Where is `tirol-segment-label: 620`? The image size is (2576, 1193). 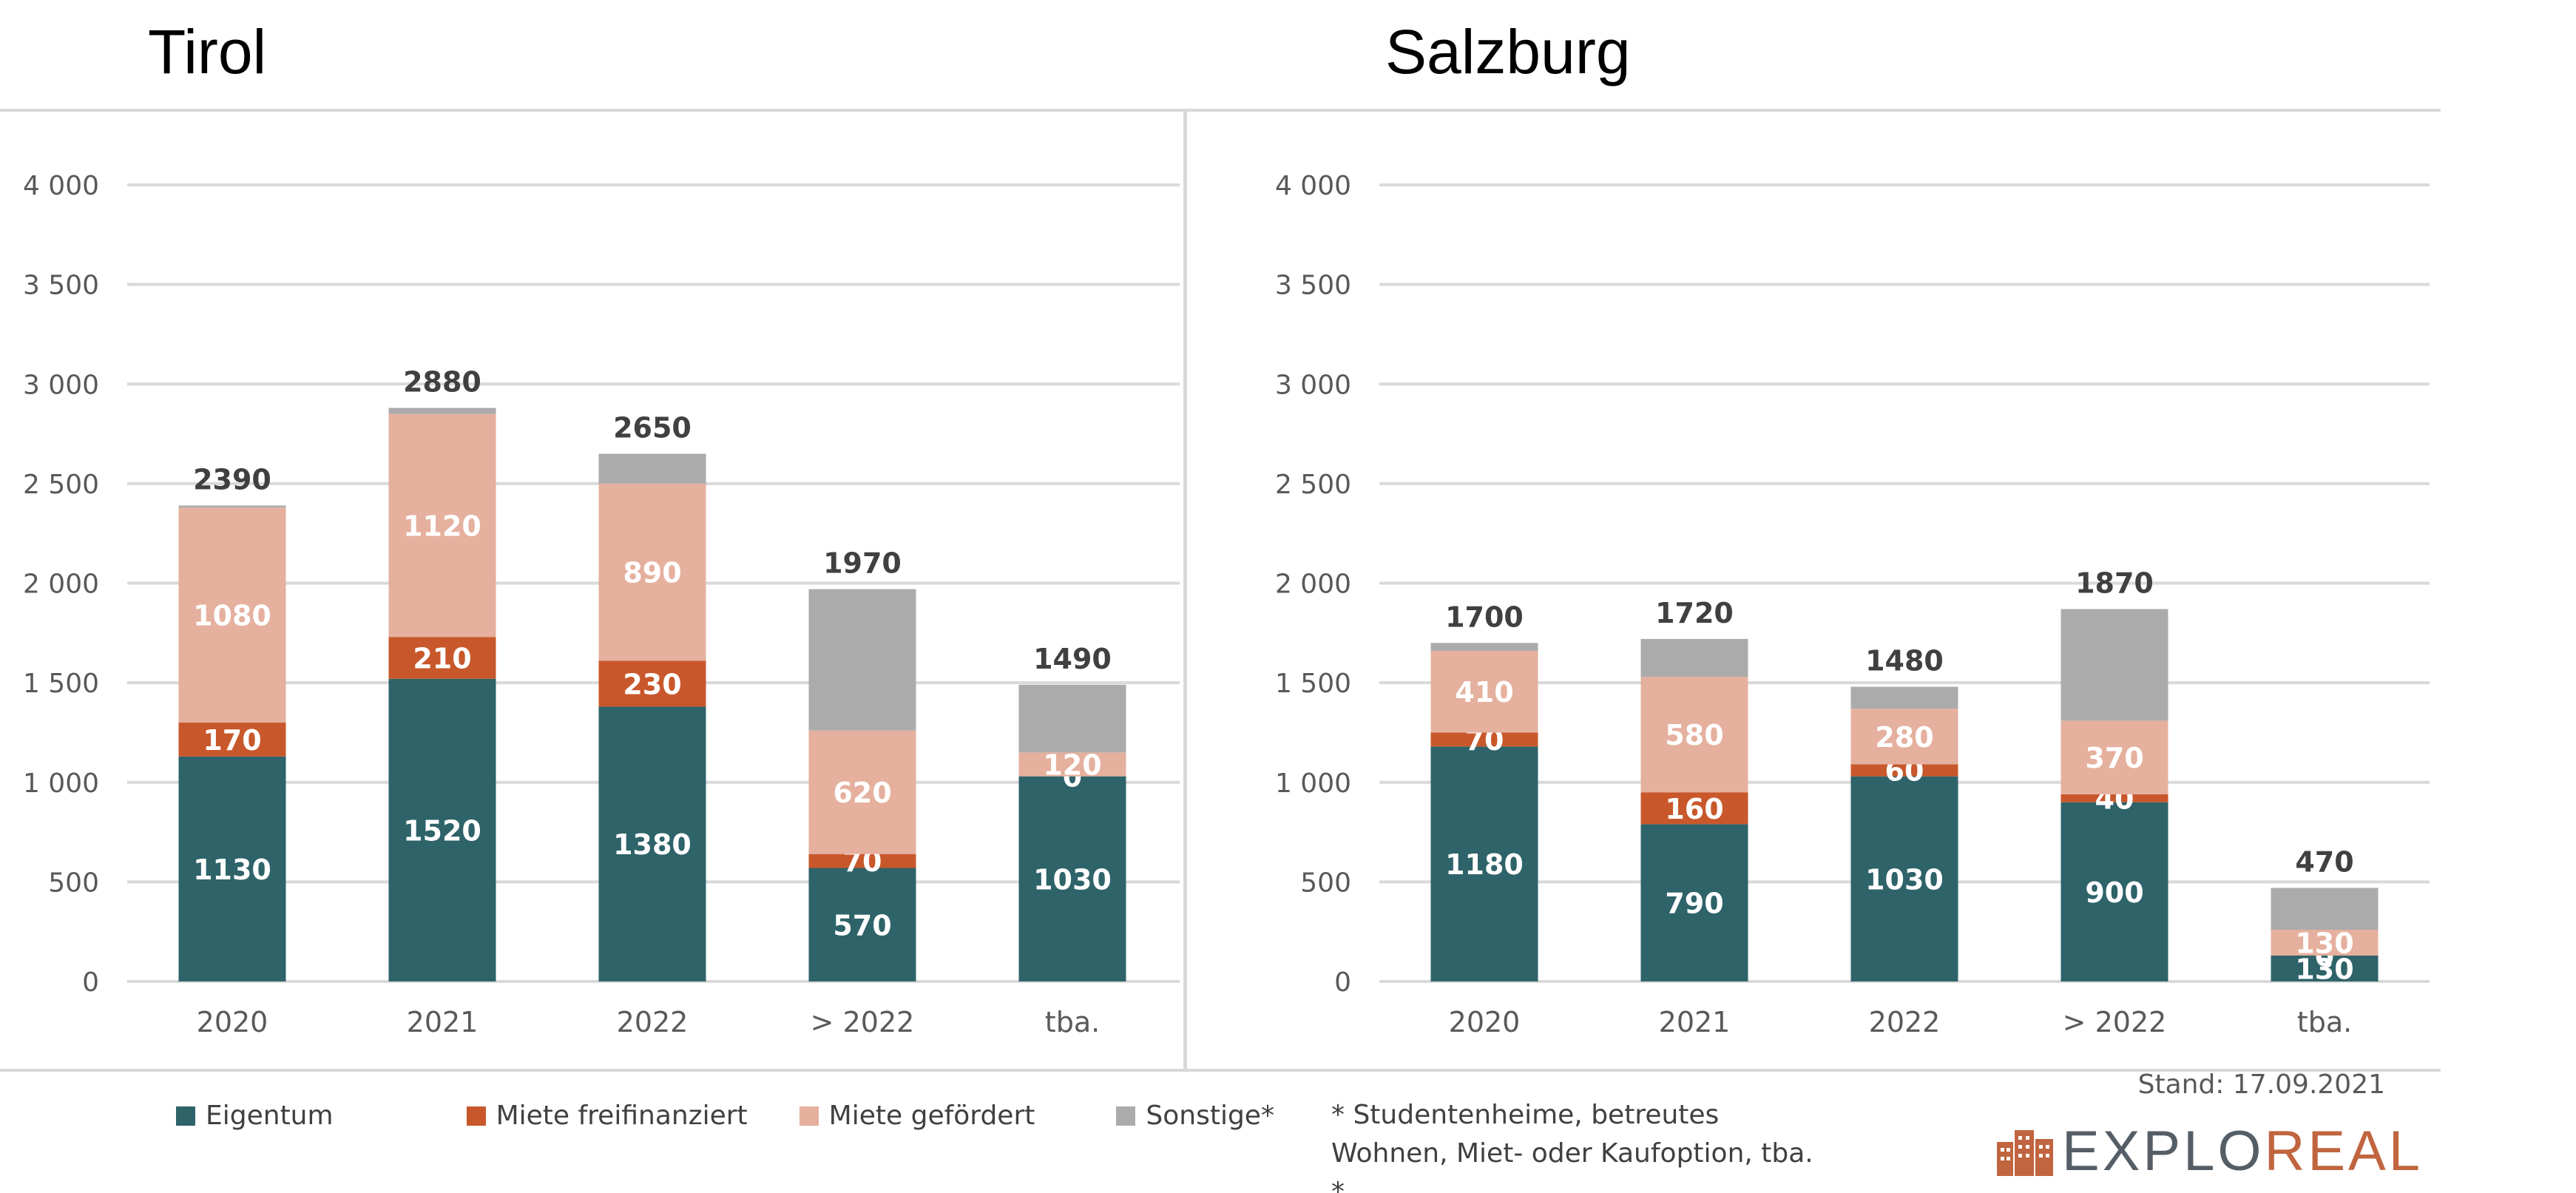 tirol-segment-label: 620 is located at coordinates (862, 793).